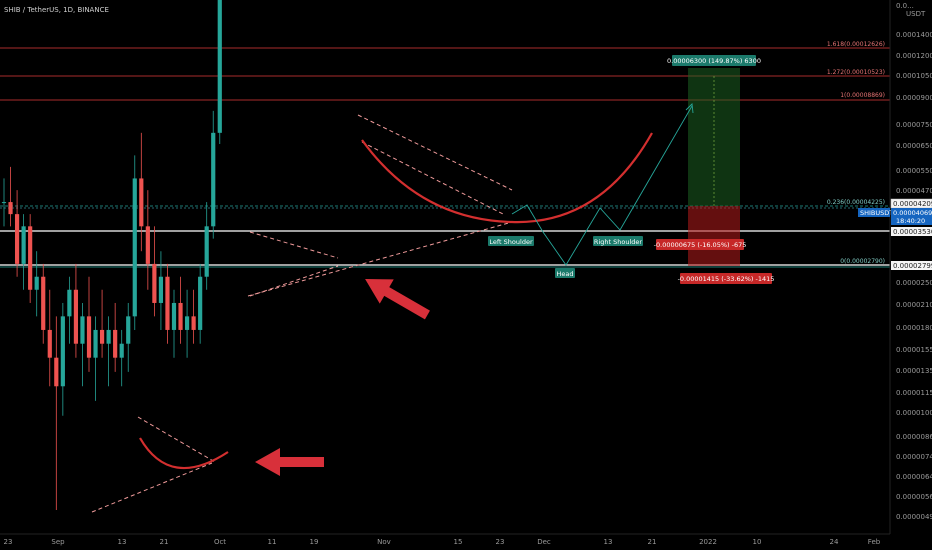 This screenshot has height=550, width=932. I want to click on left-shoulder-tag, so click(511, 241).